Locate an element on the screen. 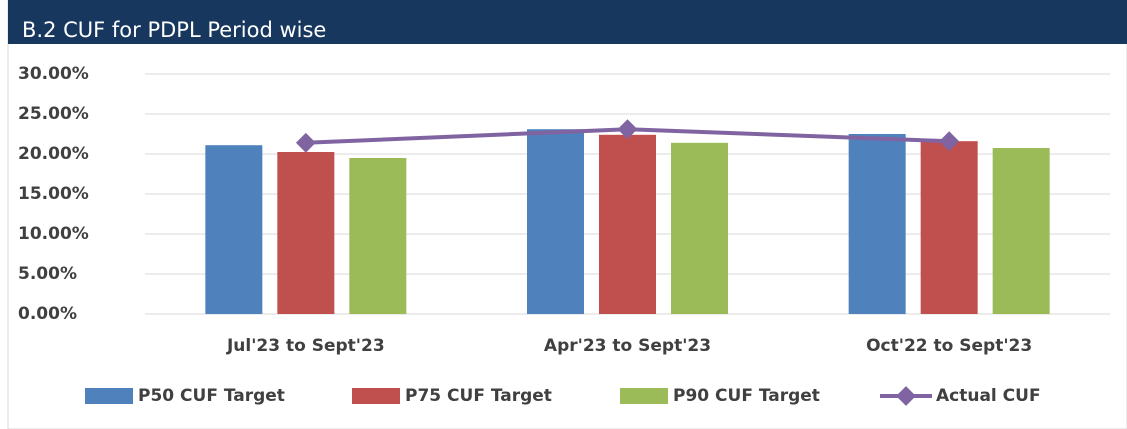  legend-marker is located at coordinates (906, 396).